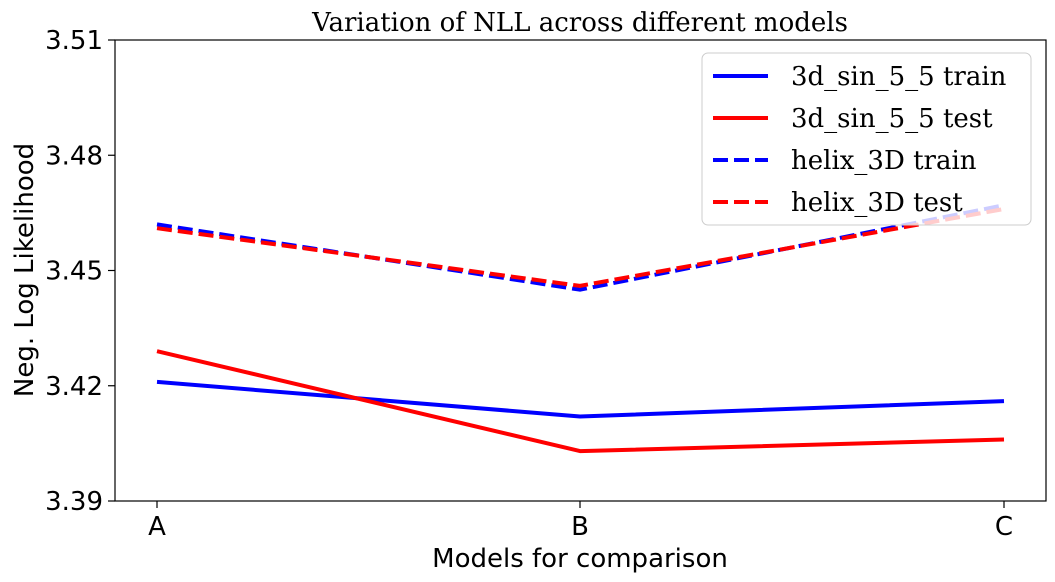 This screenshot has width=1055, height=582. I want to click on y-tick-label: 3.39, so click(74, 502).